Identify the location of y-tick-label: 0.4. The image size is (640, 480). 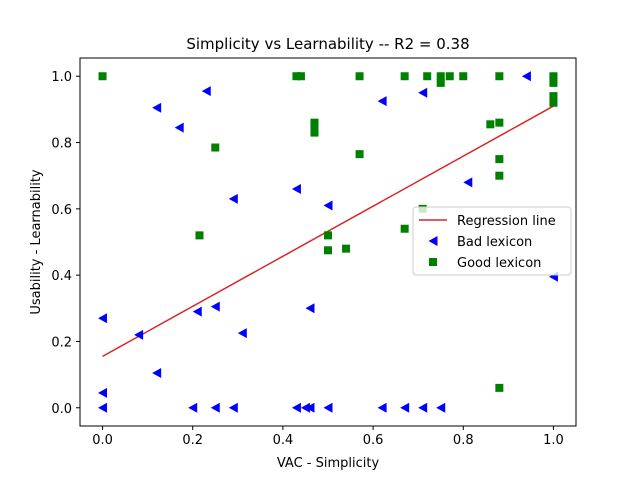
(61, 276).